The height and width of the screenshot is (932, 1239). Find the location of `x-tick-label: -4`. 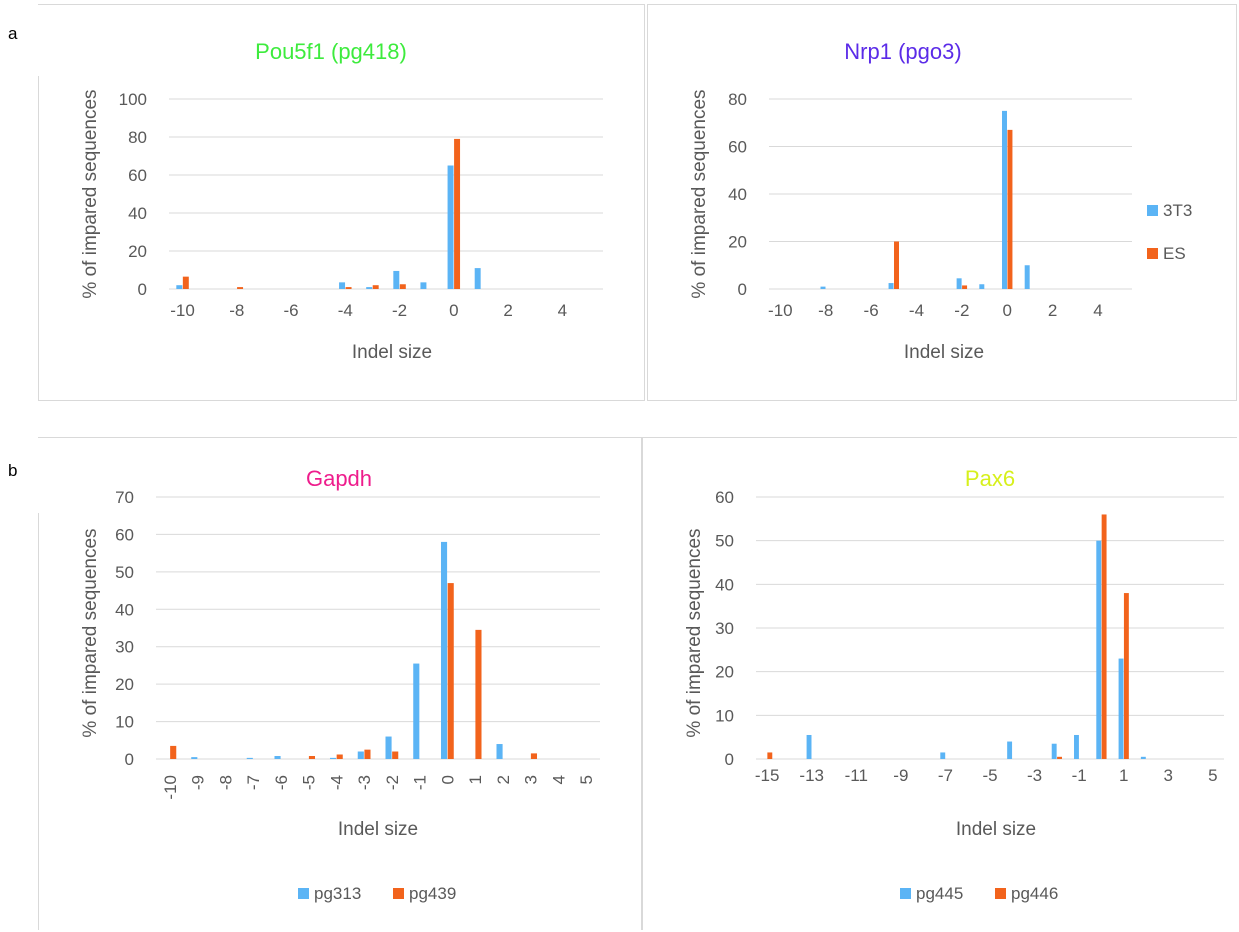

x-tick-label: -4 is located at coordinates (345, 310).